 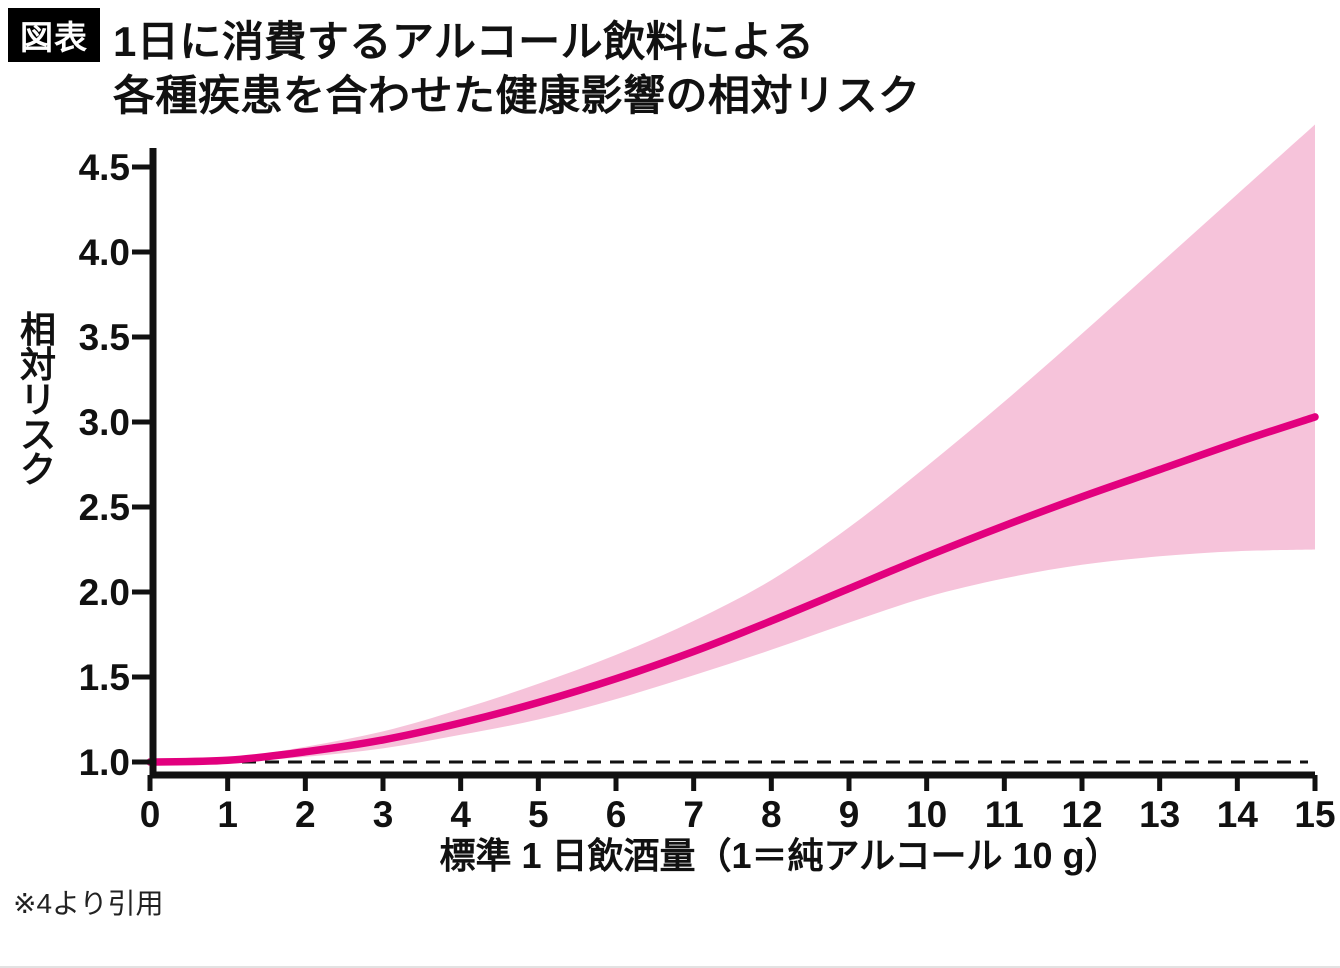 What do you see at coordinates (104, 167) in the screenshot?
I see `y-tick-label: 4.5` at bounding box center [104, 167].